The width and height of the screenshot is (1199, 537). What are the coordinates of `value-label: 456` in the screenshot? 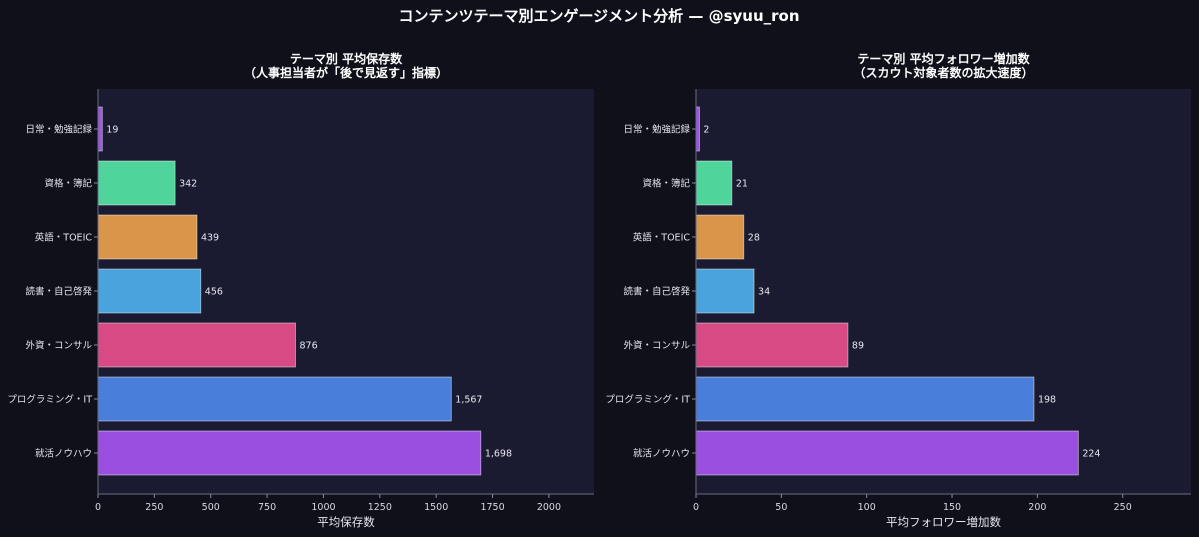 It's located at (214, 292).